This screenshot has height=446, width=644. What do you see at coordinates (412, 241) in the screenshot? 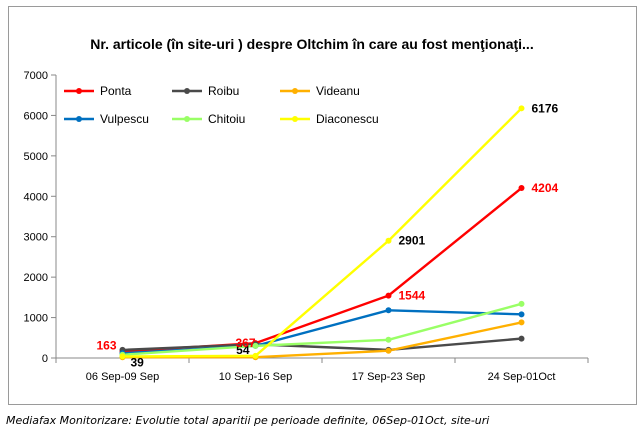
I see `data-label: 2901` at bounding box center [412, 241].